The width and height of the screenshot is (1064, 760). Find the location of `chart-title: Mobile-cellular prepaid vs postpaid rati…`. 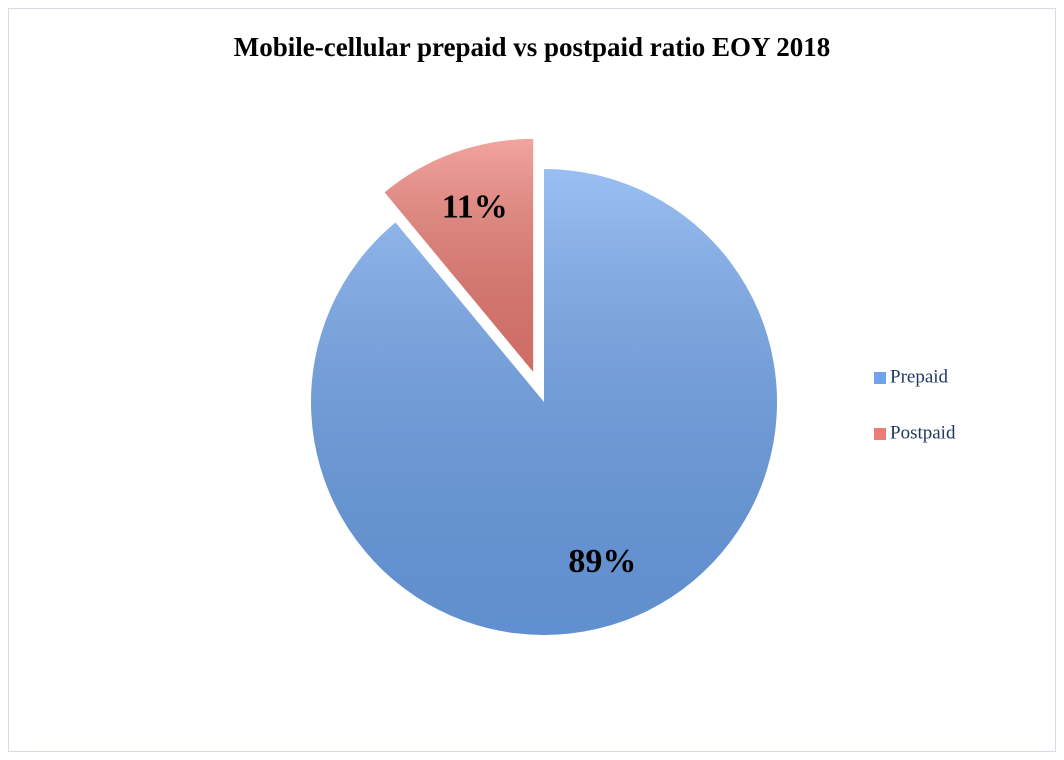

chart-title: Mobile-cellular prepaid vs postpaid rati… is located at coordinates (532, 47).